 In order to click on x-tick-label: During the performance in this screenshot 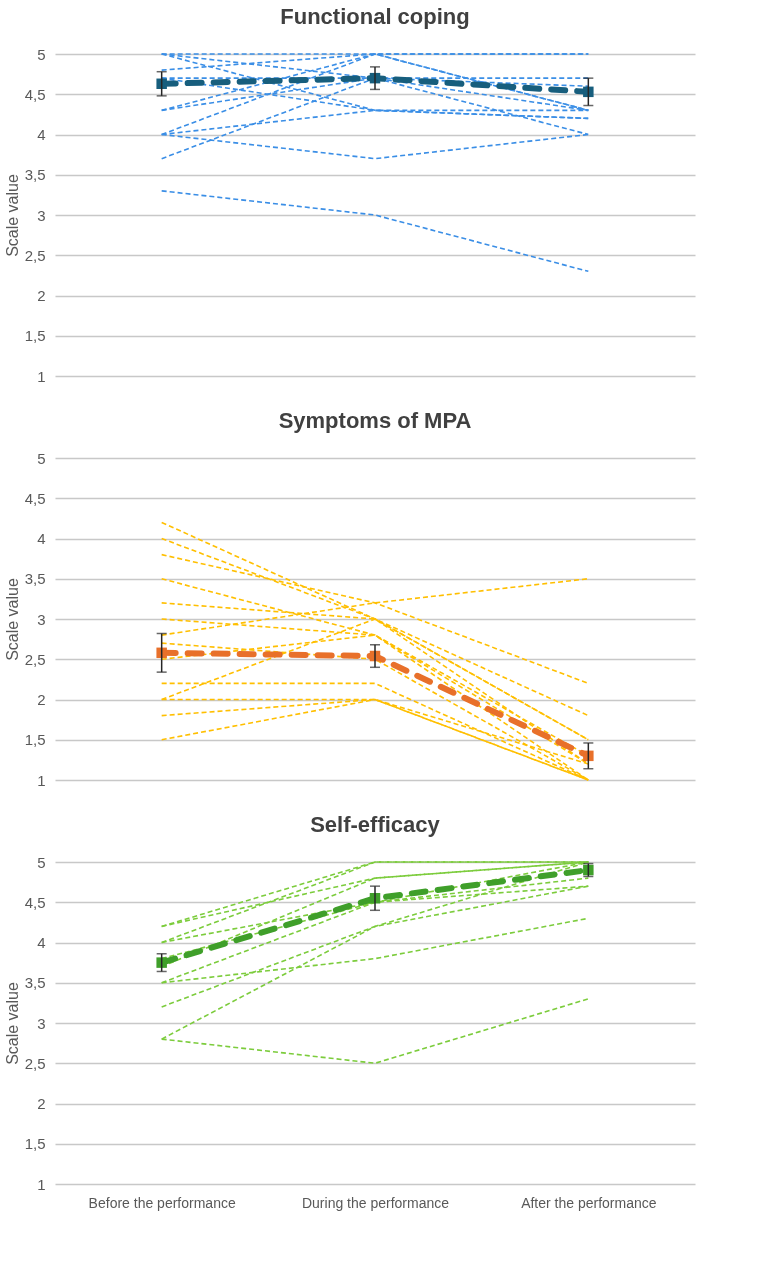, I will do `click(375, 1202)`.